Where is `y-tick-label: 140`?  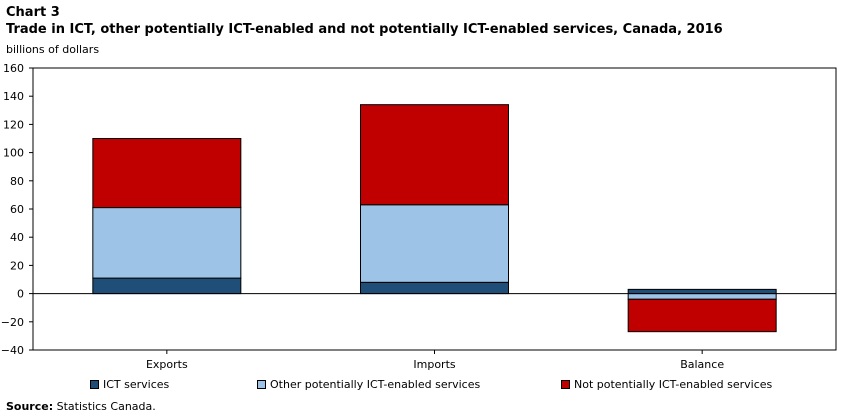 y-tick-label: 140 is located at coordinates (13, 96).